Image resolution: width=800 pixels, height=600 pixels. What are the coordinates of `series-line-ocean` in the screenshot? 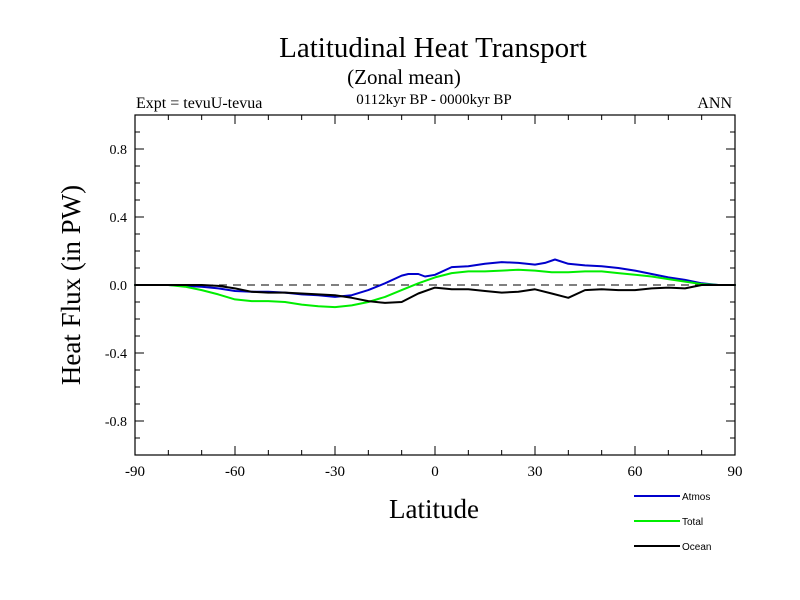 It's located at (435, 294).